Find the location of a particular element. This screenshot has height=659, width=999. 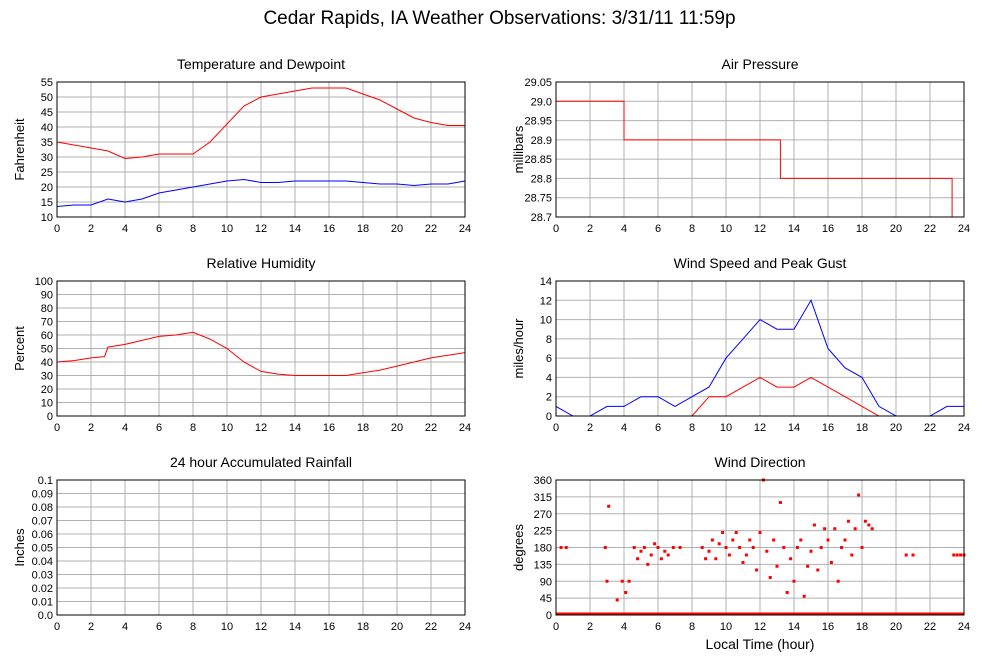

y-tick-label: 40 is located at coordinates (47, 128).